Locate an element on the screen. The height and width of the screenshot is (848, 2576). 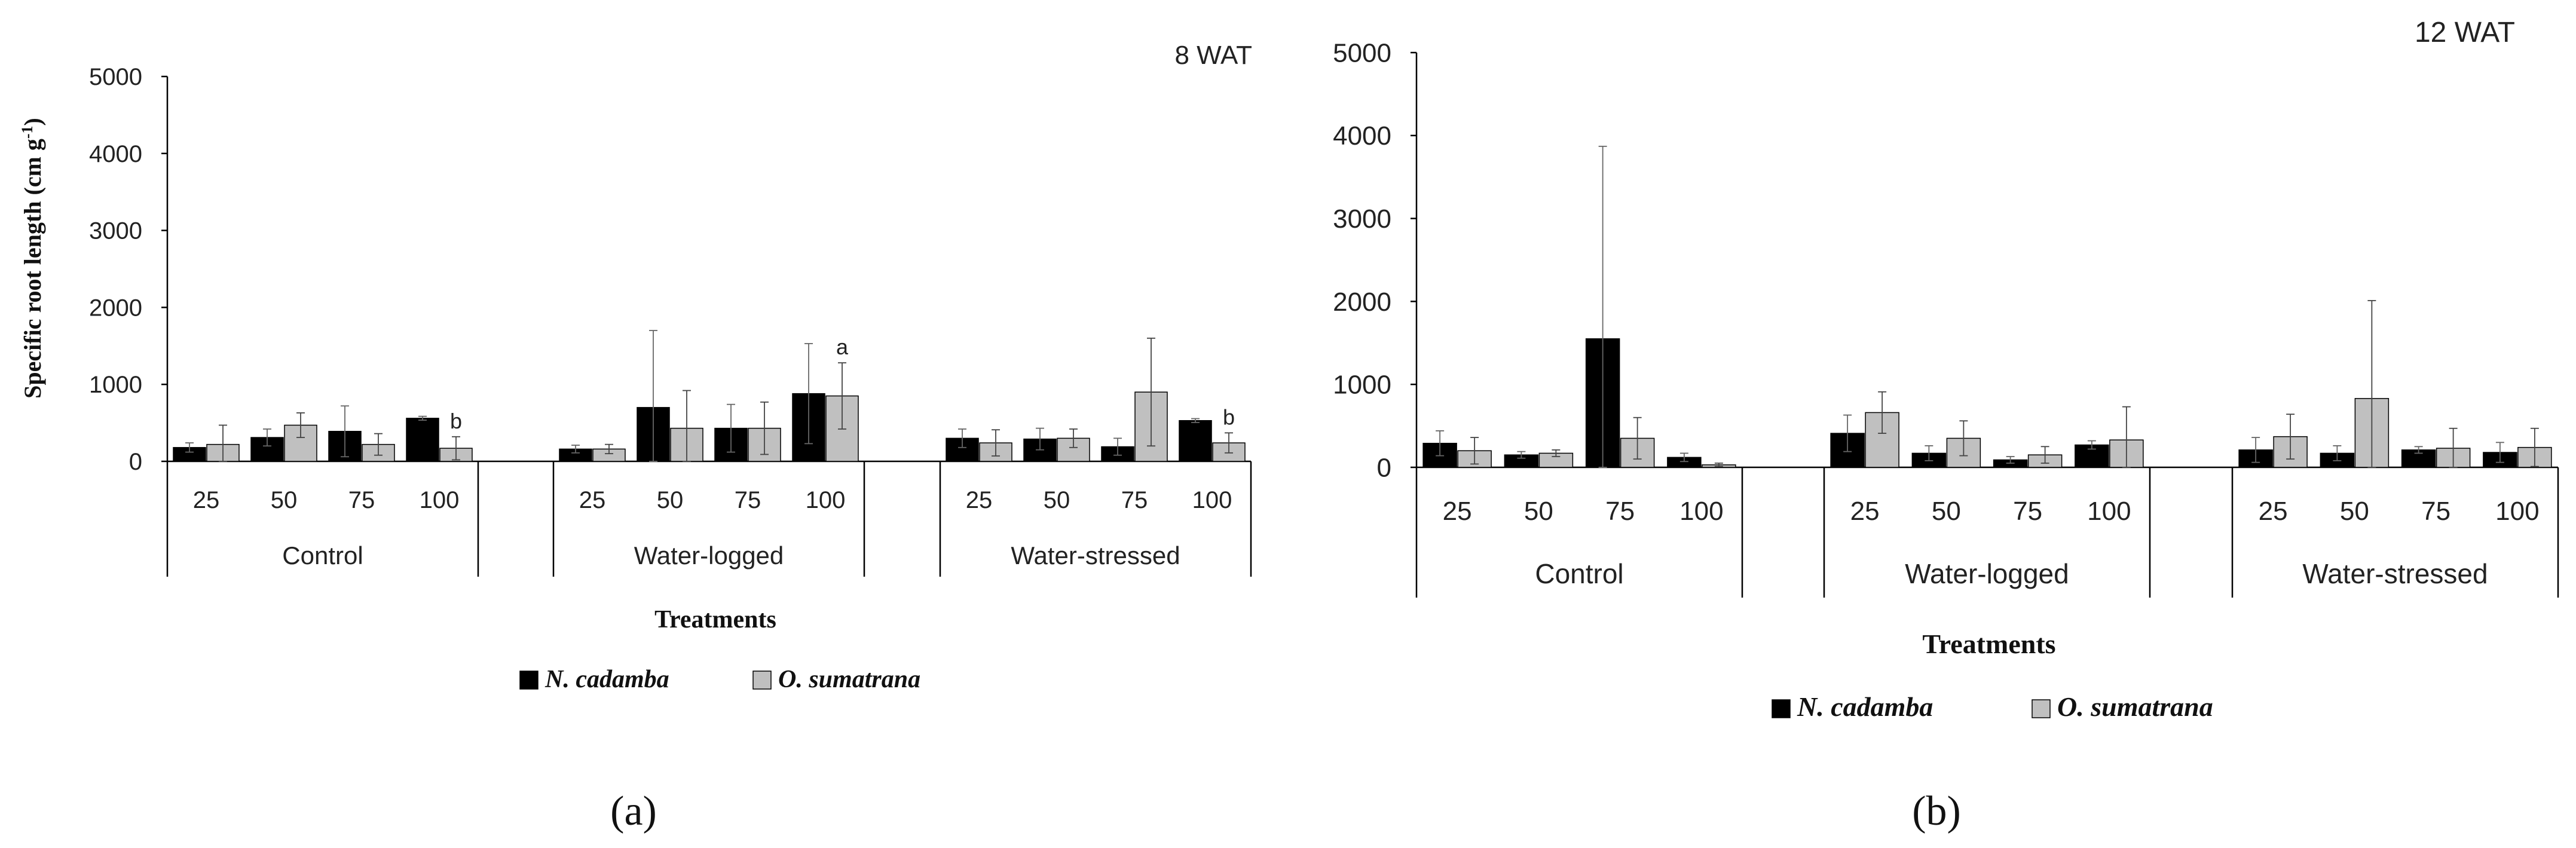
y-axis-label: Specific root length (cm g-1) is located at coordinates (33, 258).